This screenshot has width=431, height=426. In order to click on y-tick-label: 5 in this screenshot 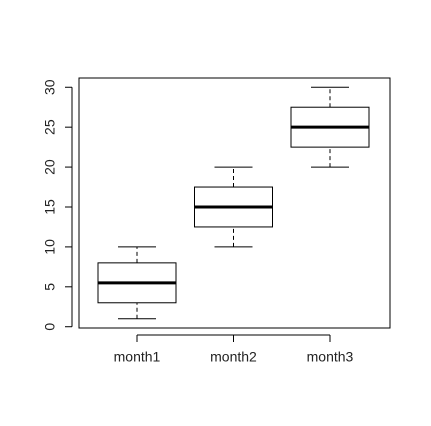, I will do `click(50, 287)`.